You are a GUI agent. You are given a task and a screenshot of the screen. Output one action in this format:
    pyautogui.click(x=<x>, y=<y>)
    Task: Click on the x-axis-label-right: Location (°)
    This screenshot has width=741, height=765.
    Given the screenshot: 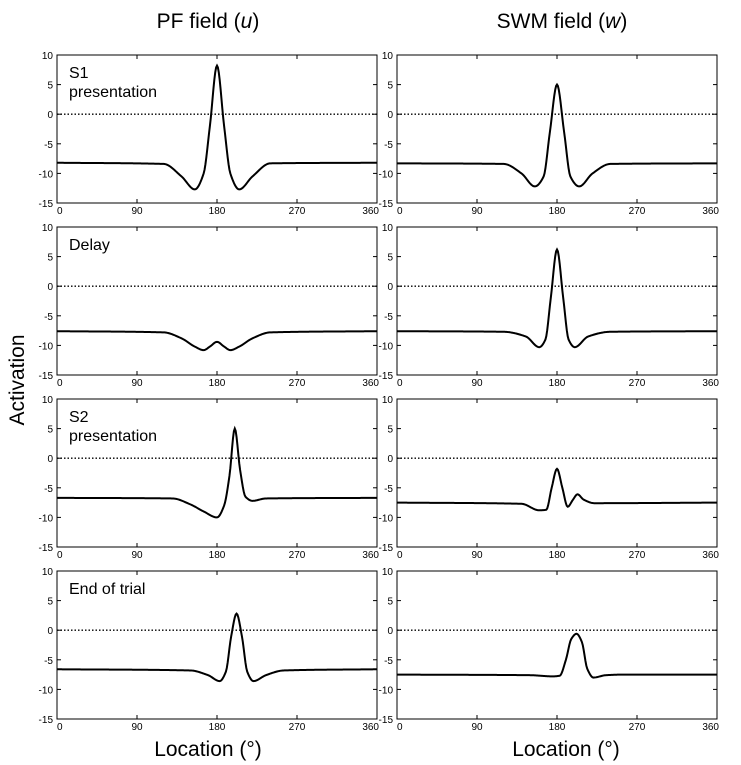 What is the action you would take?
    pyautogui.click(x=566, y=749)
    